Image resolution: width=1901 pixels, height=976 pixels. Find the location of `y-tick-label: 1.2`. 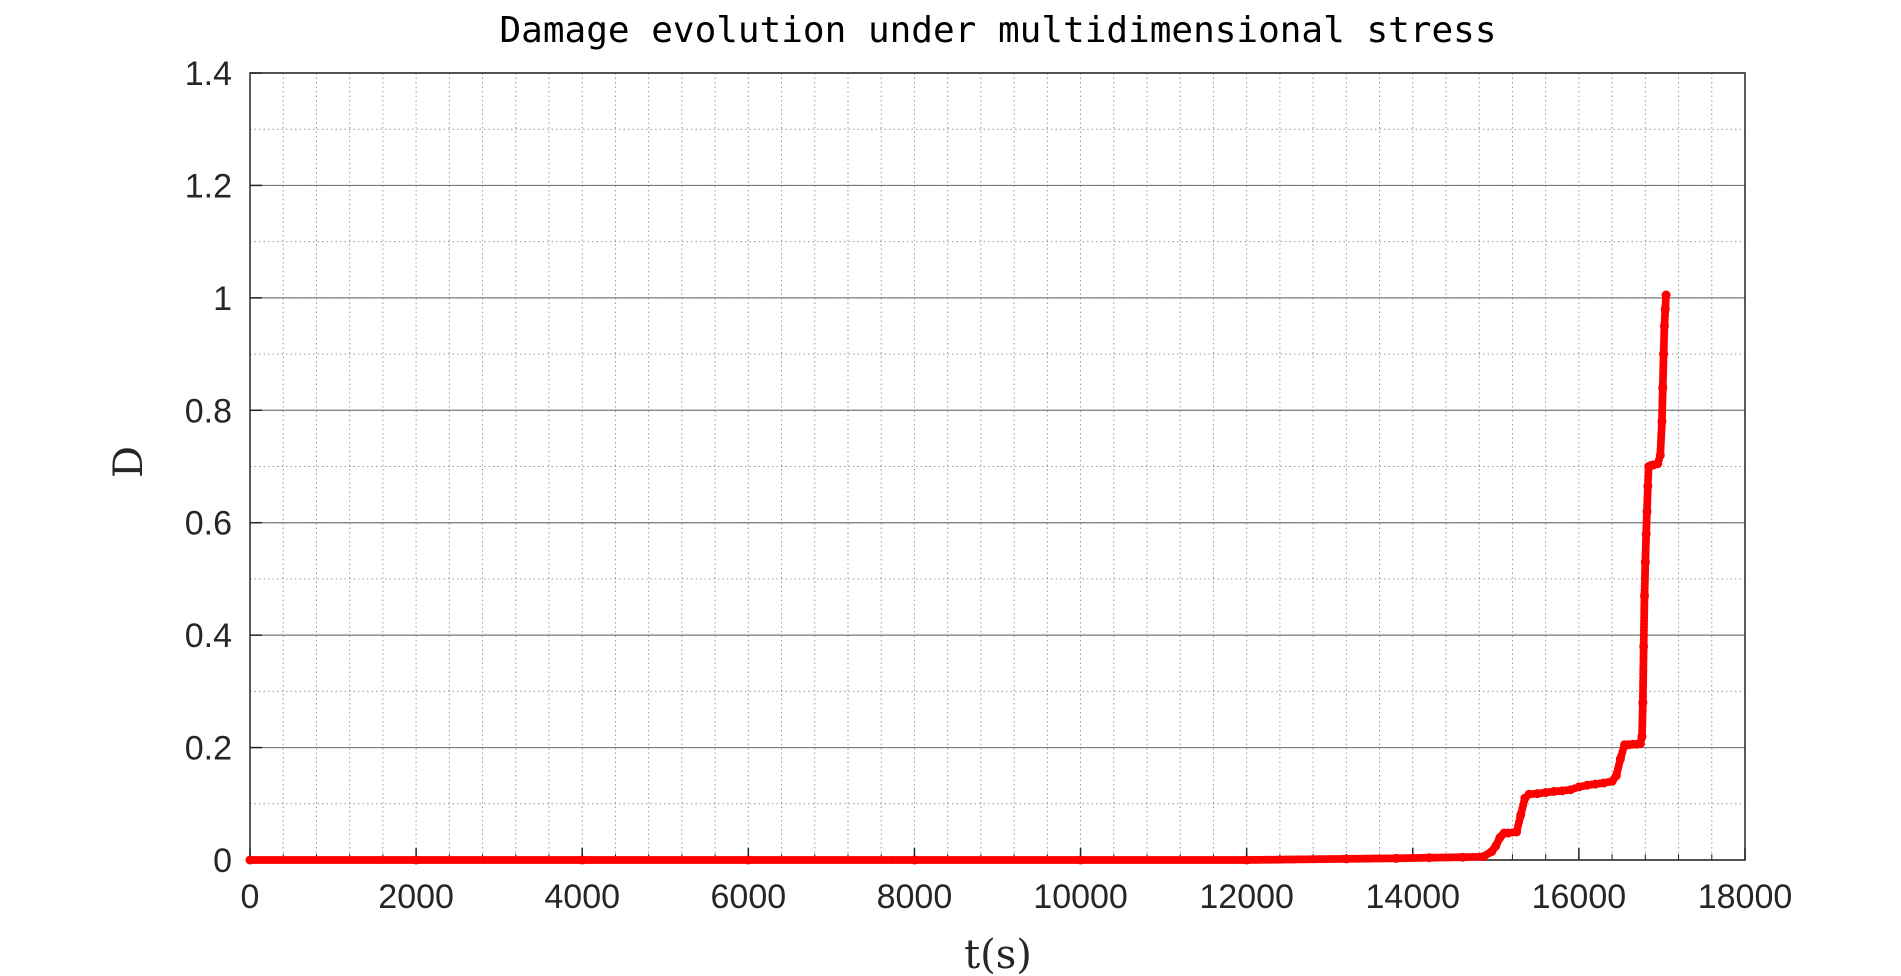

y-tick-label: 1.2 is located at coordinates (208, 186).